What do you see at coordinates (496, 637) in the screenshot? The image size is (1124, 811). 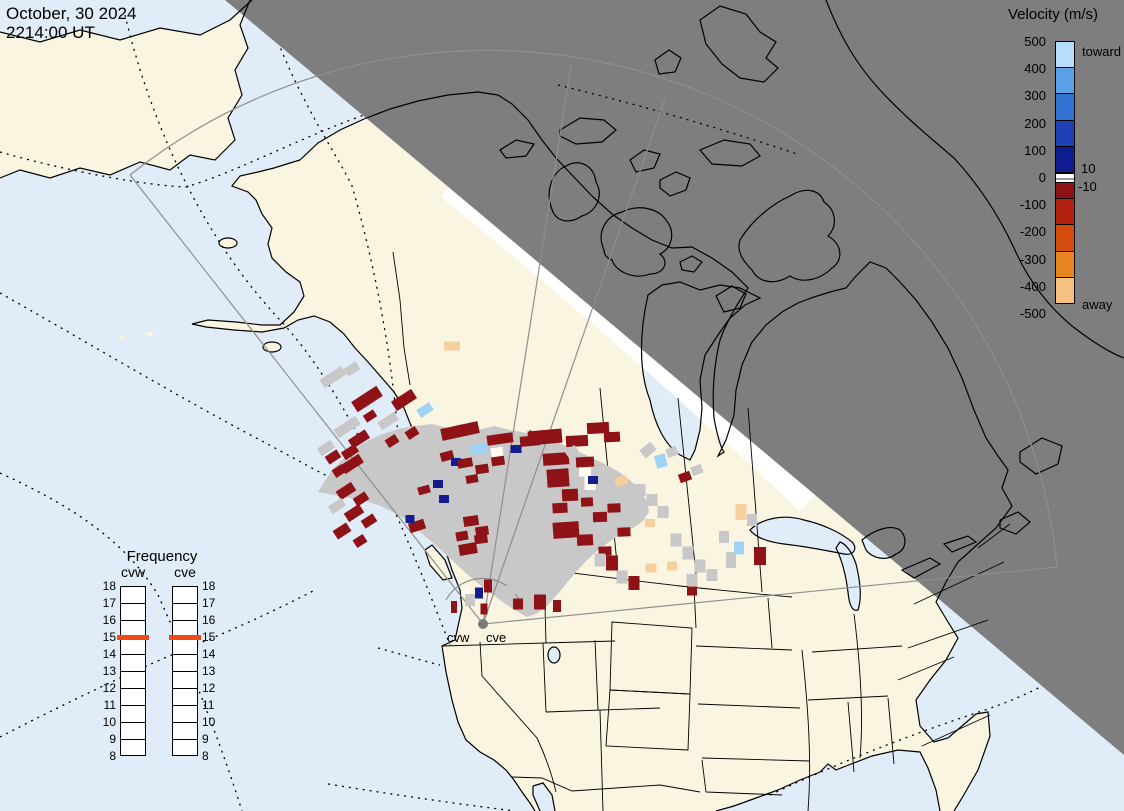 I see `map-label-cve: cve` at bounding box center [496, 637].